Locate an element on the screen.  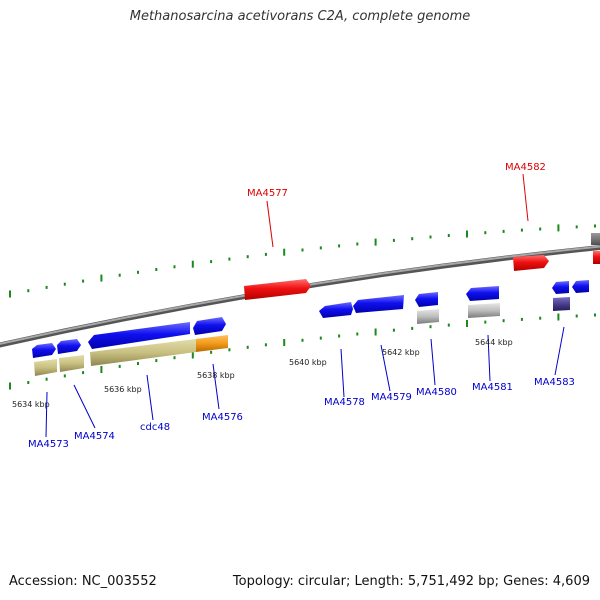
gene-label-ma4583: MA4583 is located at coordinates (554, 382).